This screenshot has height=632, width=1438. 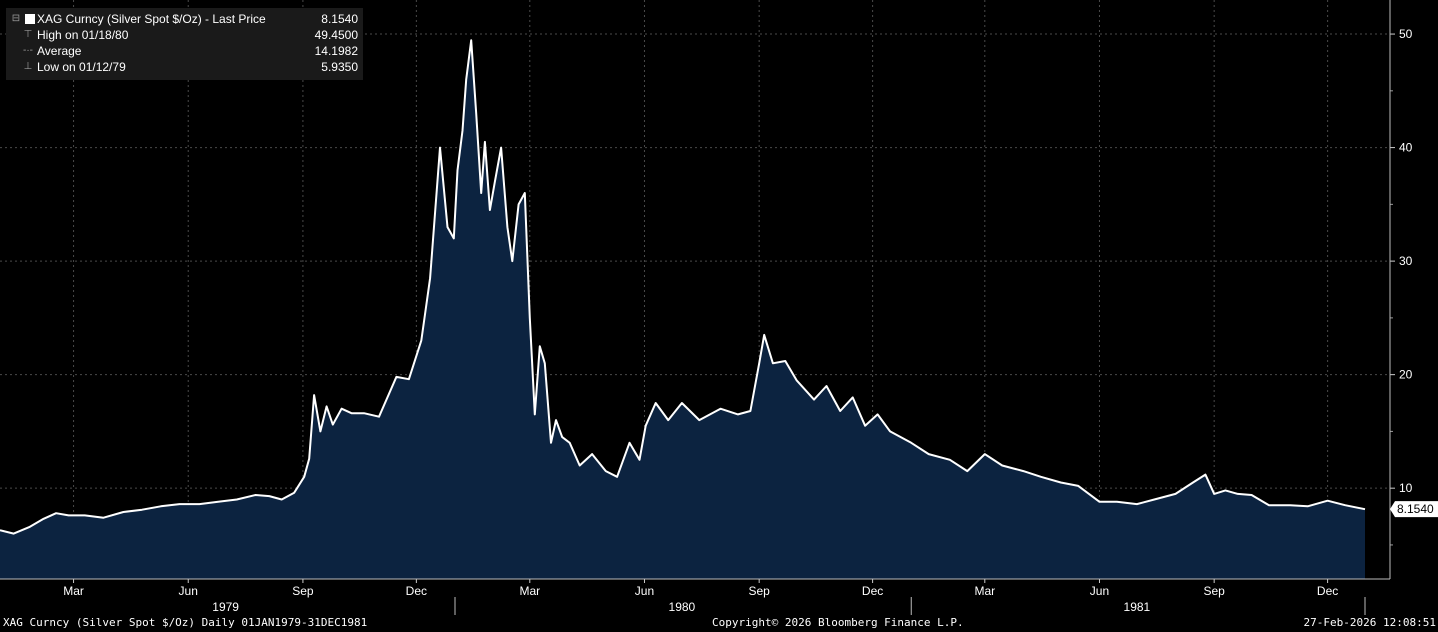 I want to click on last-price-marker: 8.1540, so click(x=1414, y=509).